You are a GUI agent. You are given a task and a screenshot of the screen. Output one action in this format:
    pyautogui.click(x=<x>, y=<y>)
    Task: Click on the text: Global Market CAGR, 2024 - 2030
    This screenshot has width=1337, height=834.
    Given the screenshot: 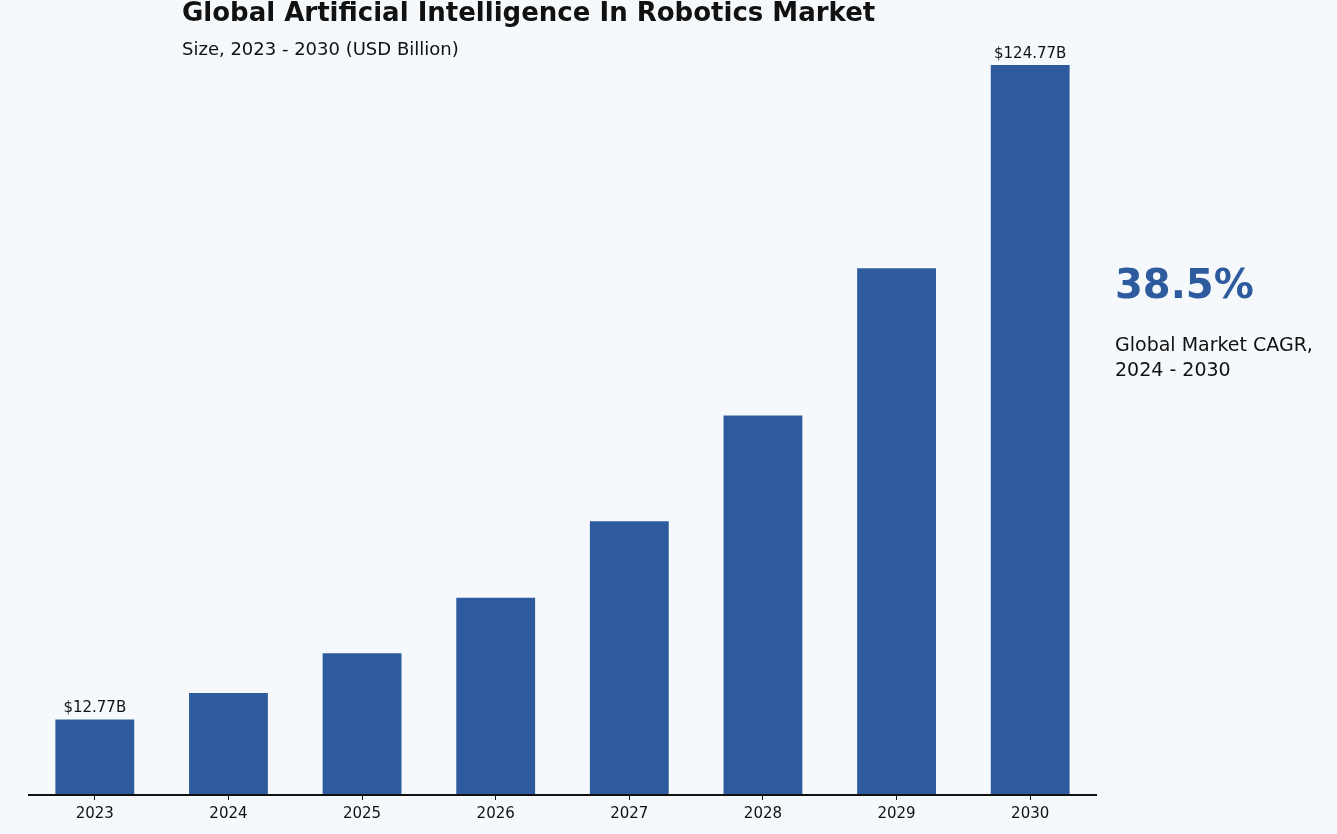 What is the action you would take?
    pyautogui.click(x=1214, y=356)
    